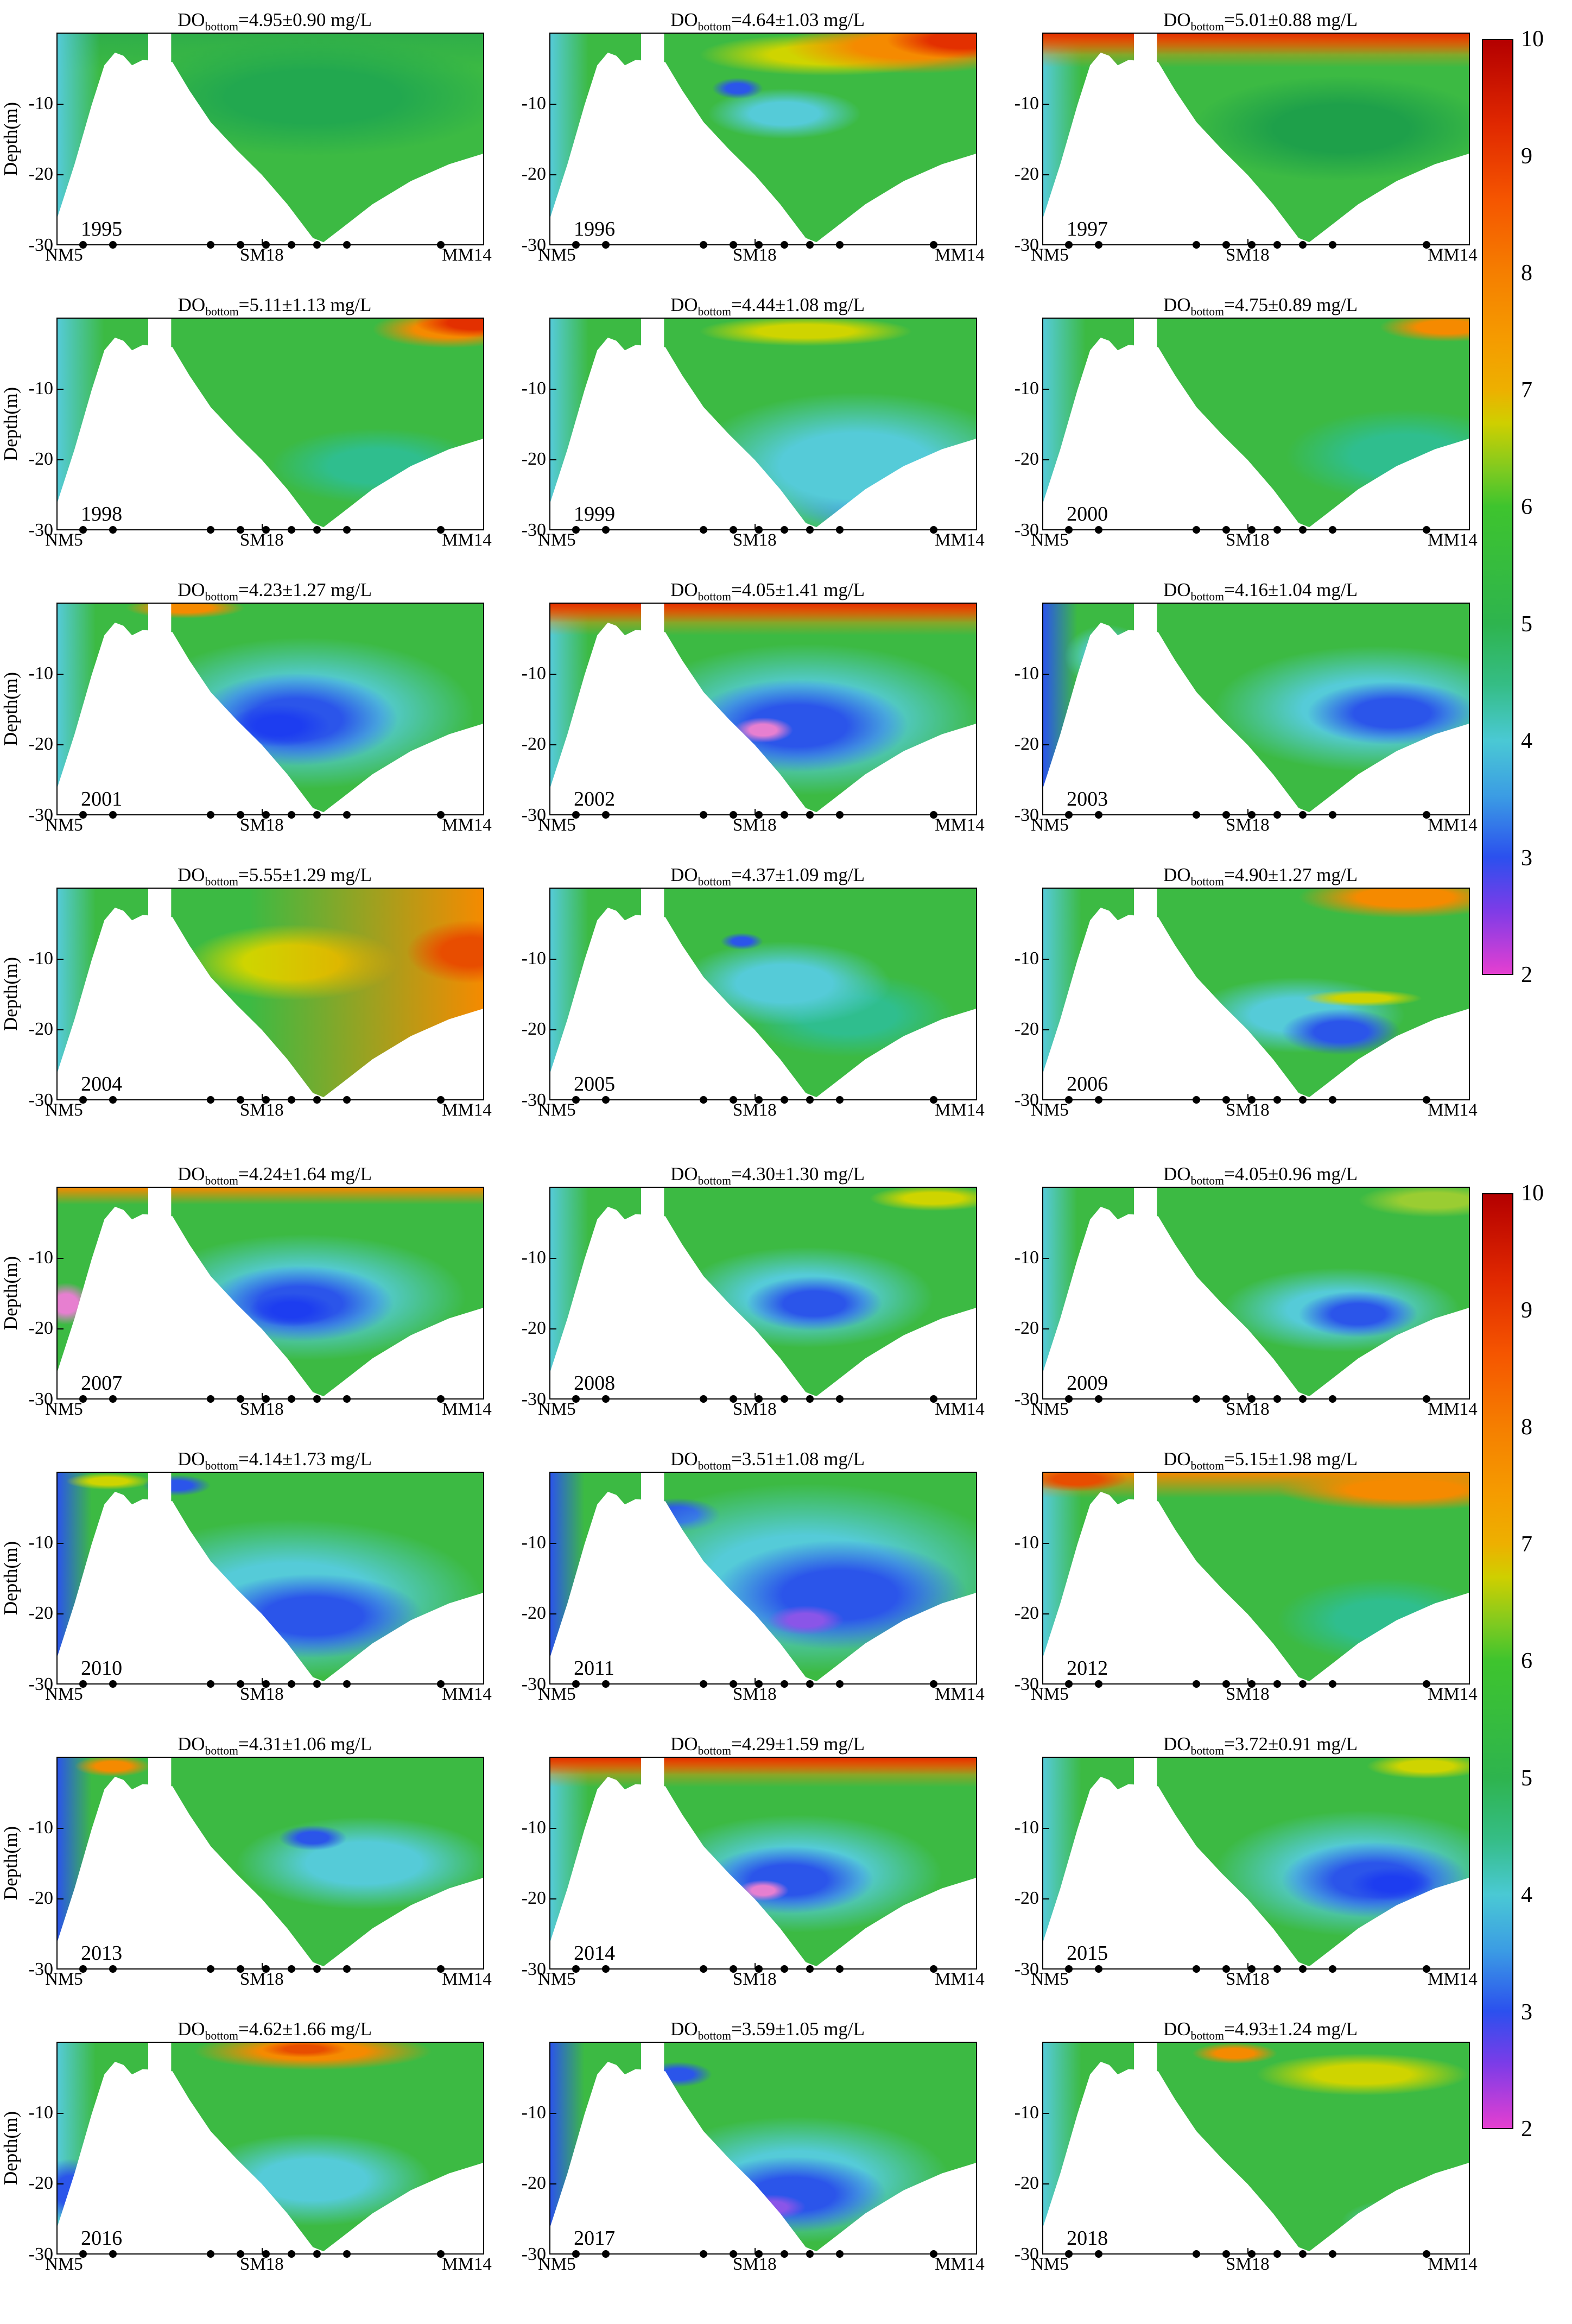 This screenshot has height=2324, width=1572. I want to click on panel-body: Depth(m) -10 -20 -30 1998, so click(247, 429).